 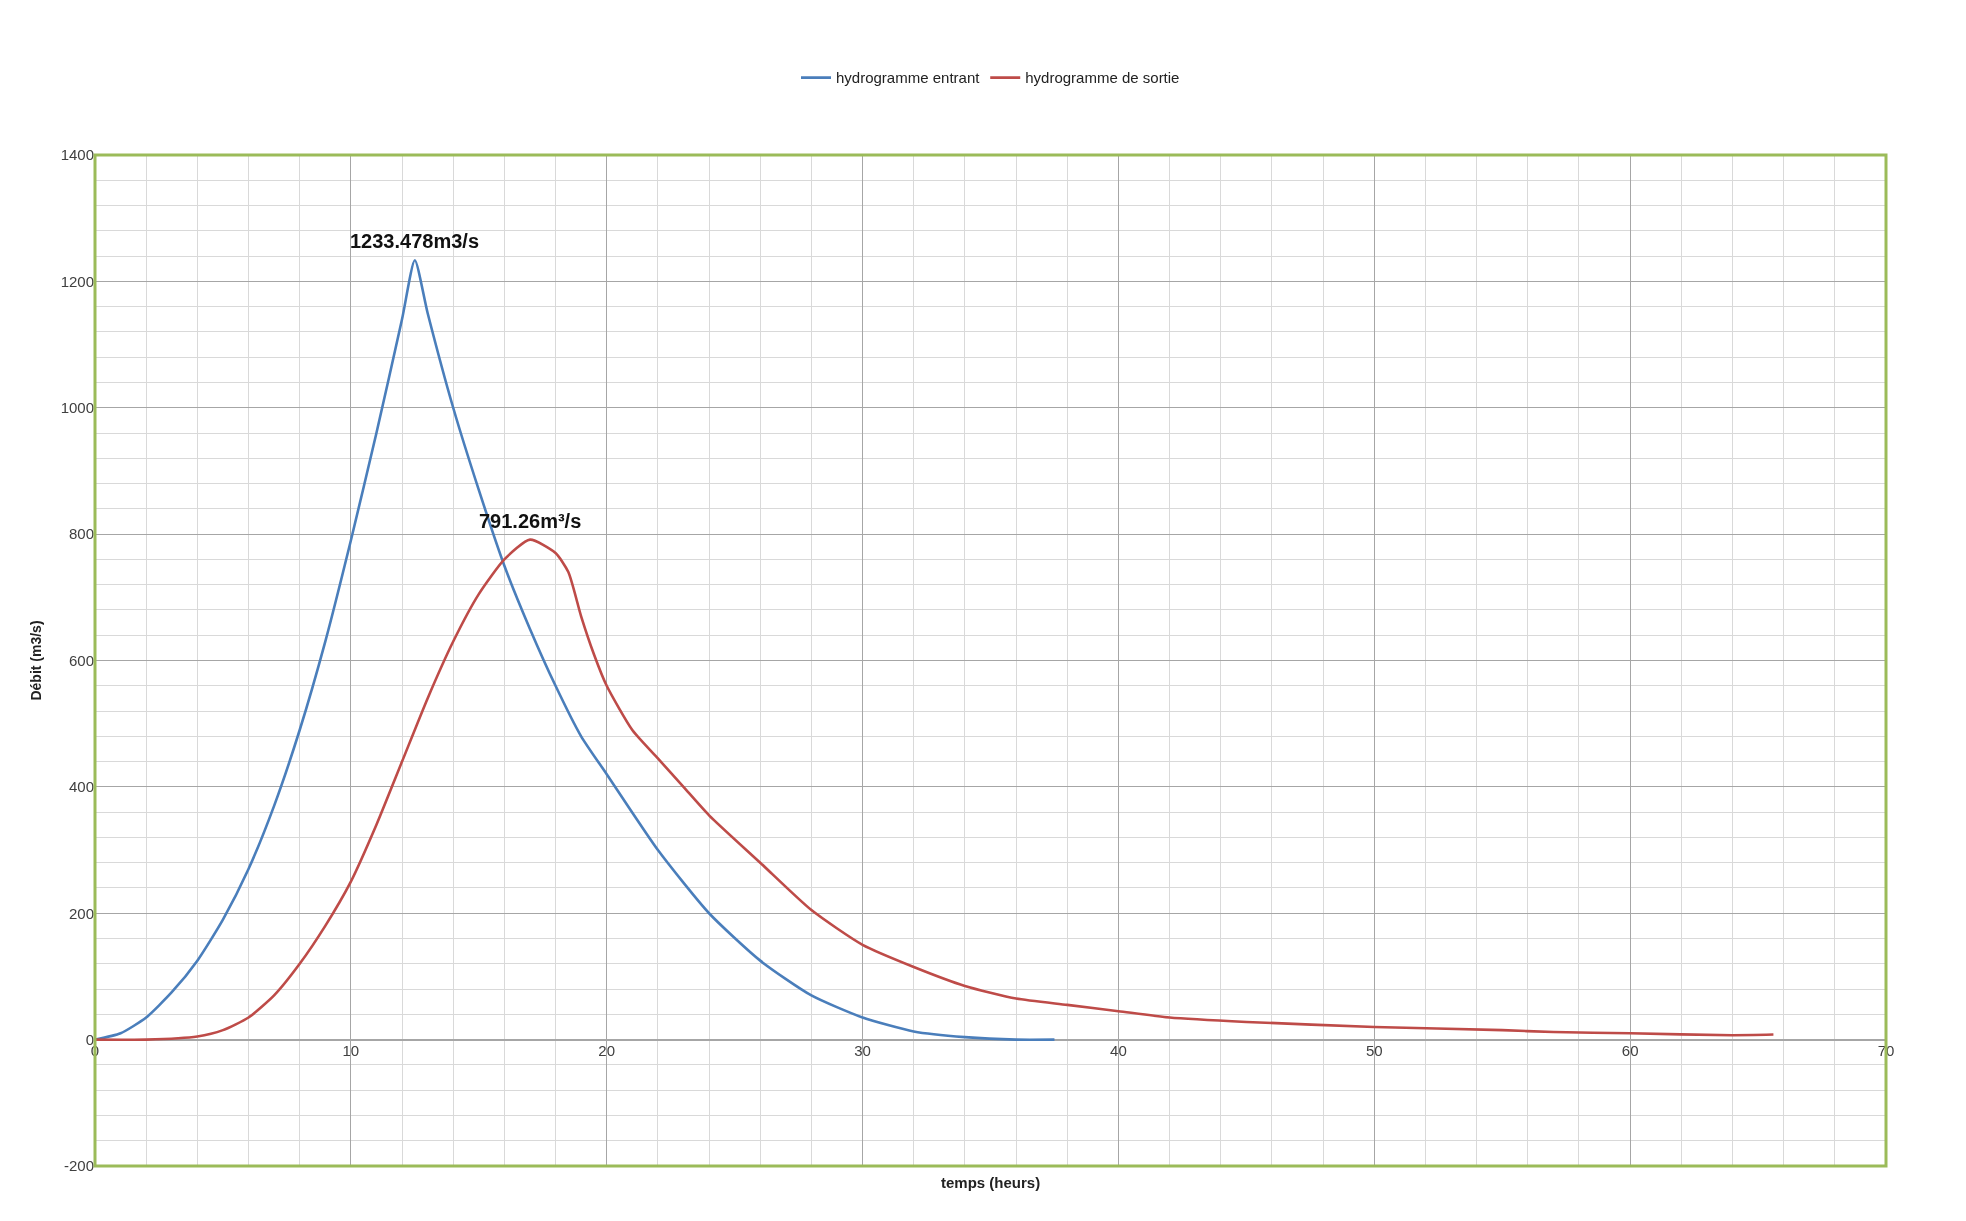 What do you see at coordinates (1630, 1050) in the screenshot?
I see `x-tick-label: 60` at bounding box center [1630, 1050].